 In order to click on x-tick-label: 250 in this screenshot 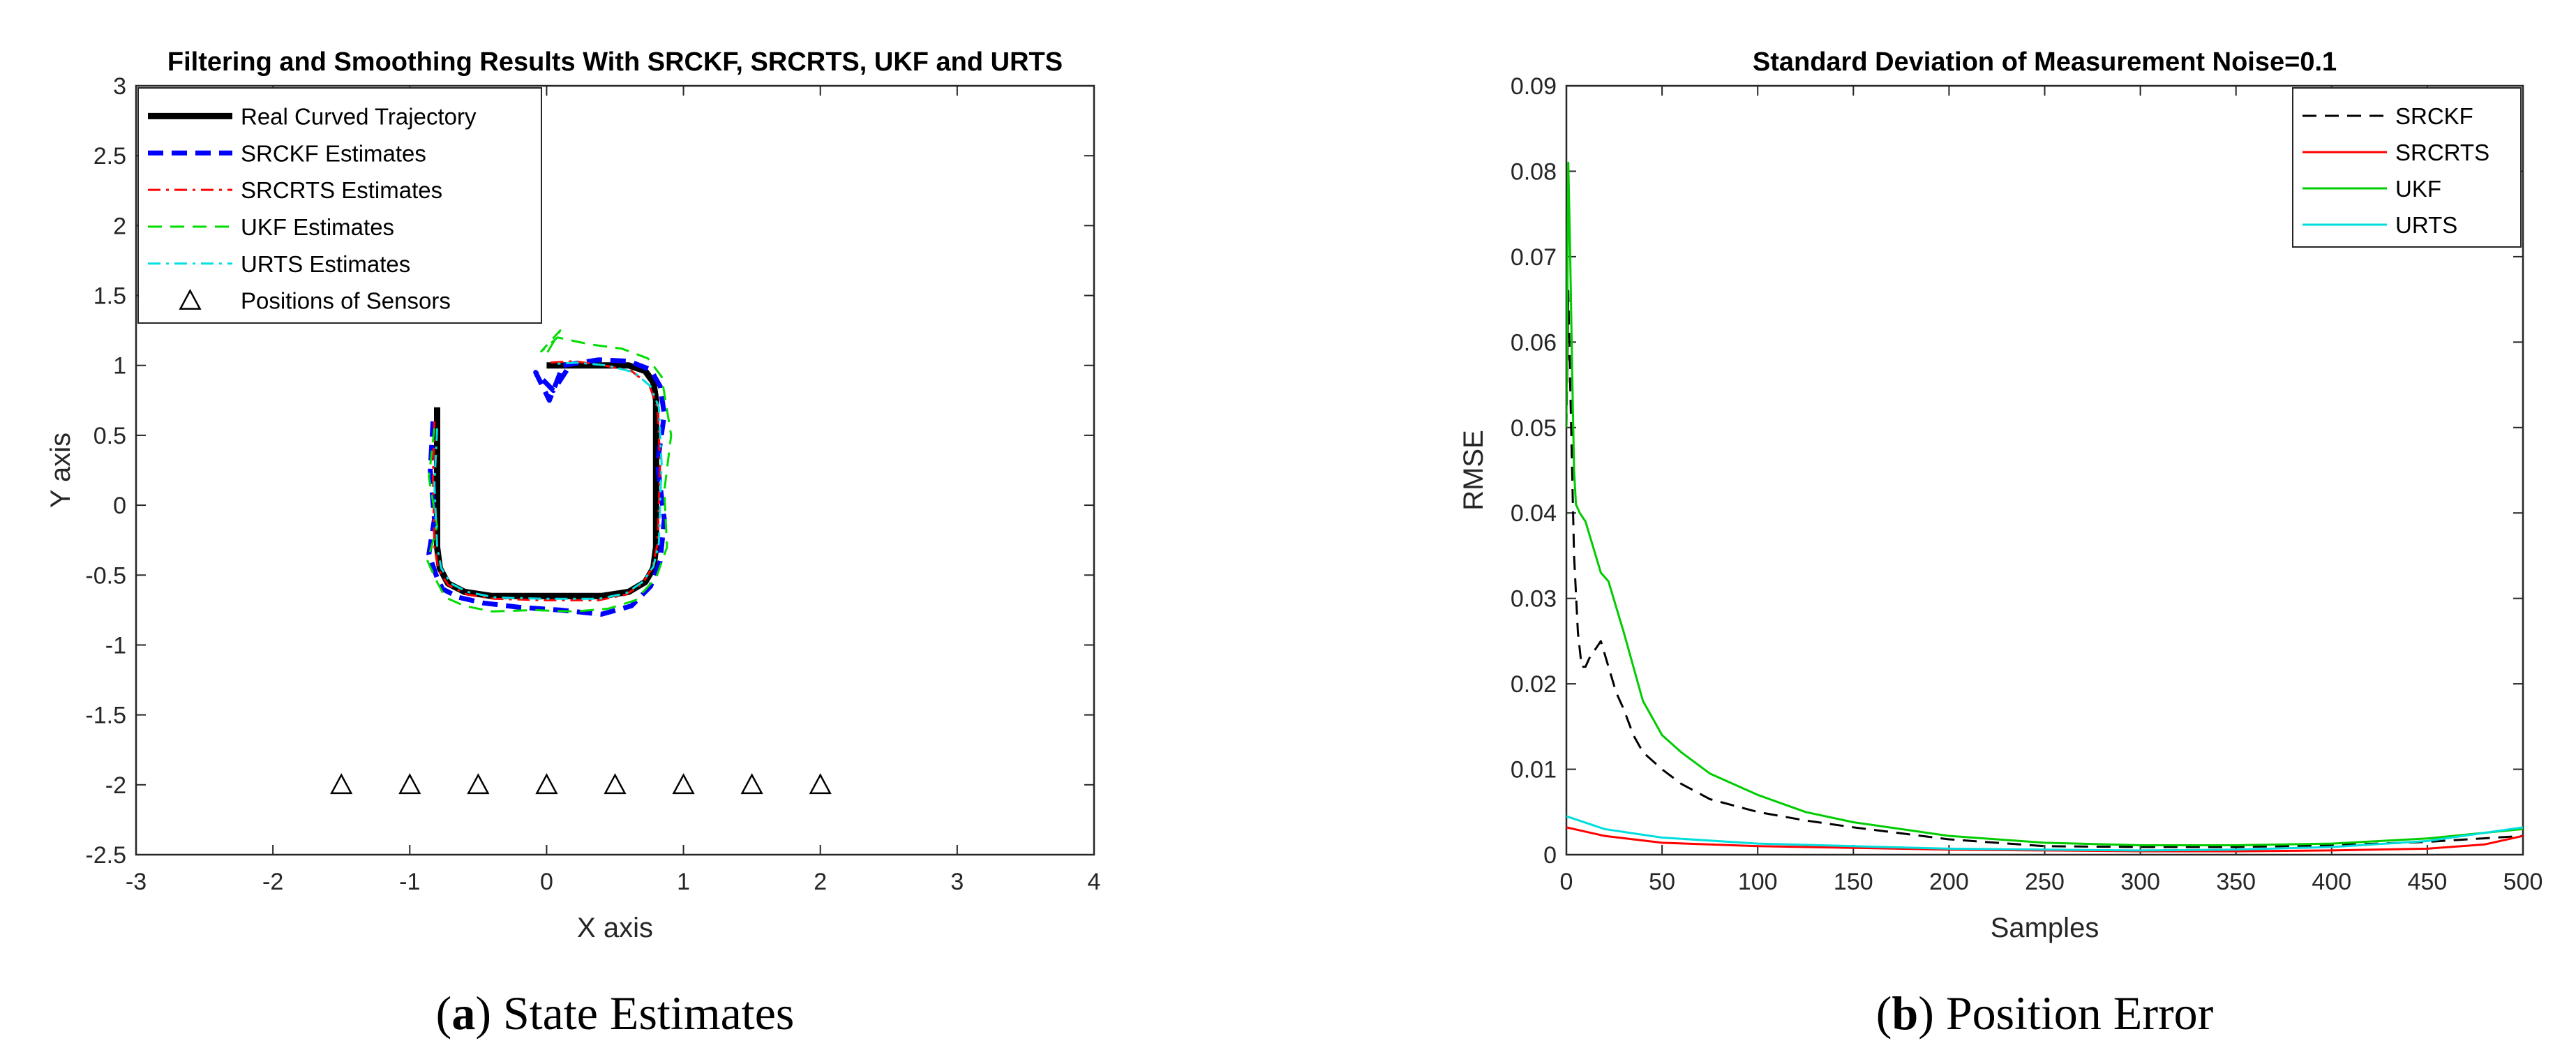, I will do `click(2045, 882)`.